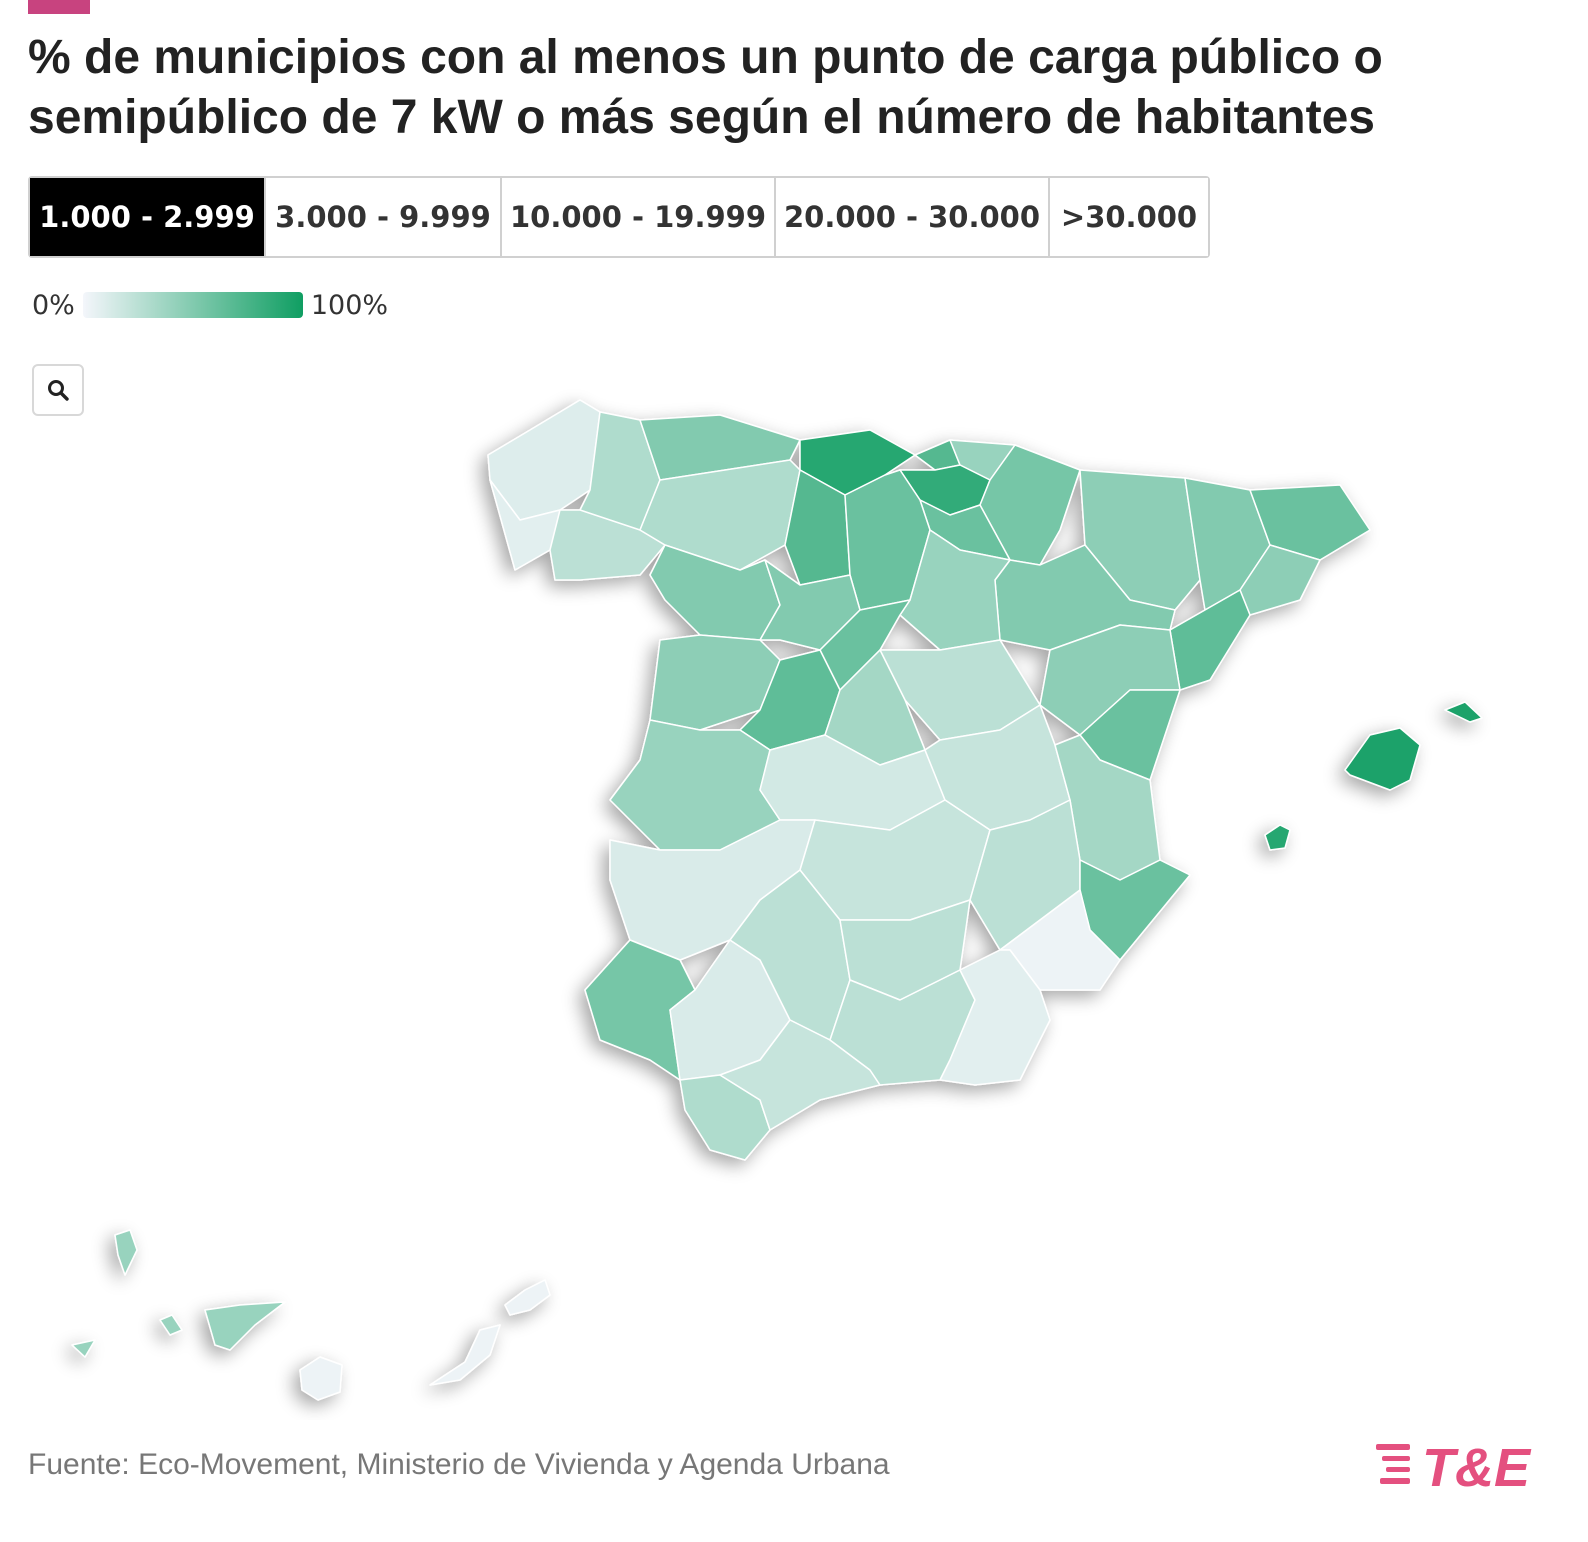 The image size is (1588, 1542). I want to click on tab-10000-19999: 10.000 - 19.999, so click(639, 217).